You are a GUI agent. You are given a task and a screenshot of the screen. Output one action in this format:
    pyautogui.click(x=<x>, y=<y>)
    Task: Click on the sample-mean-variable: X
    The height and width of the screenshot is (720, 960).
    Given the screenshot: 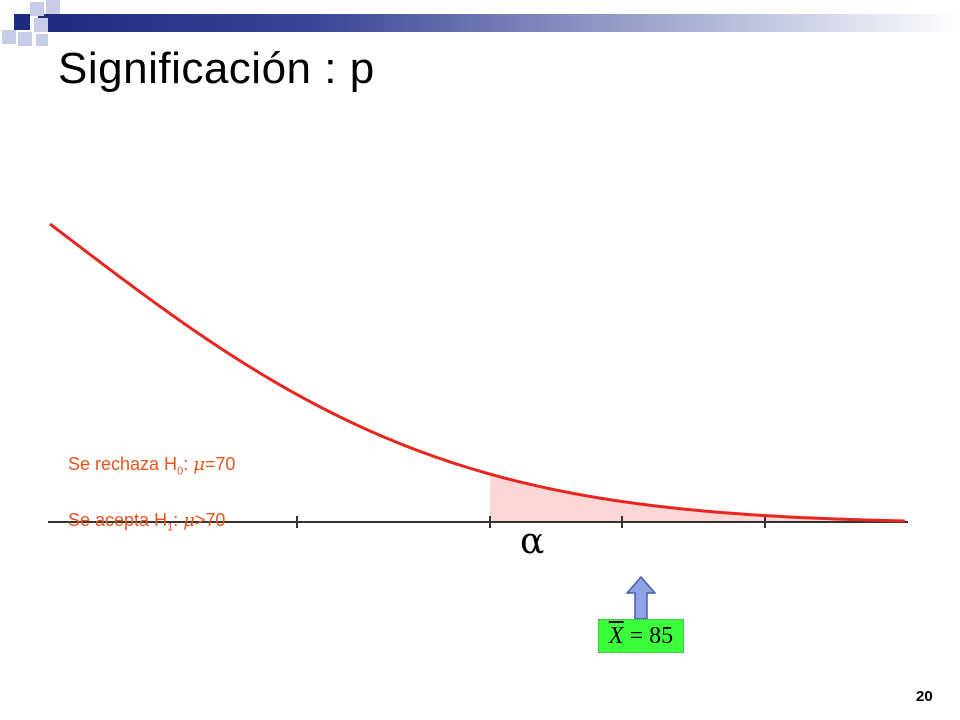 What is the action you would take?
    pyautogui.click(x=616, y=635)
    